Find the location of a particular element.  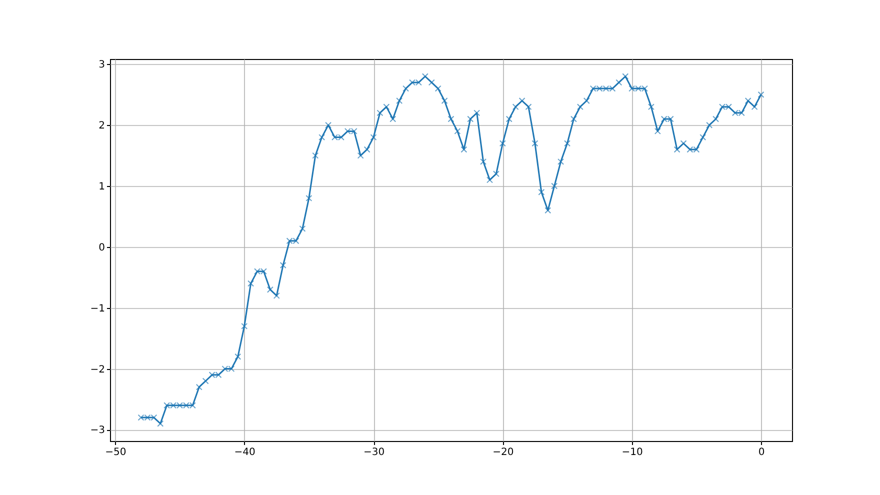

y-tick-label: 1 is located at coordinates (101, 187).